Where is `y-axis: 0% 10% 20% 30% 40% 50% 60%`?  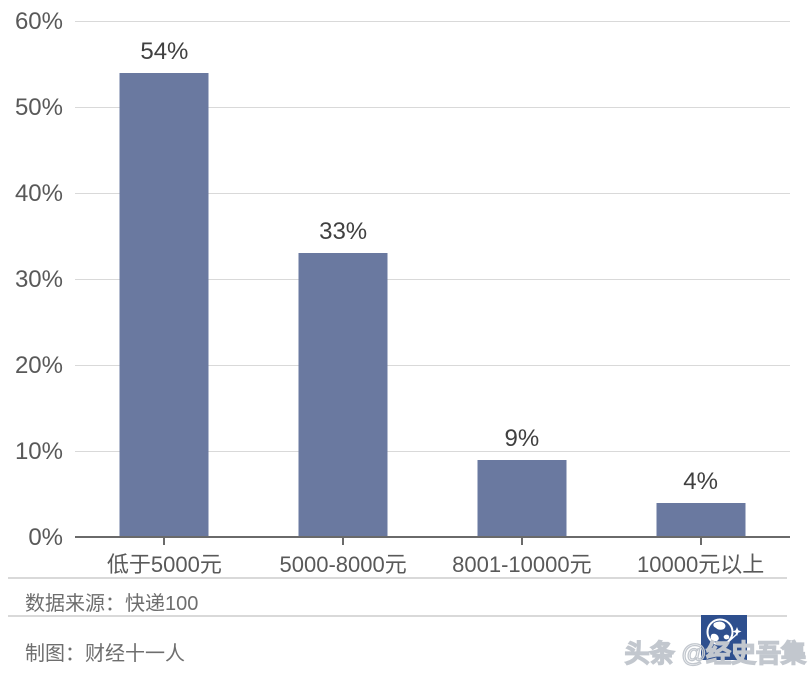
y-axis: 0% 10% 20% 30% 40% 50% 60% is located at coordinates (31, 279).